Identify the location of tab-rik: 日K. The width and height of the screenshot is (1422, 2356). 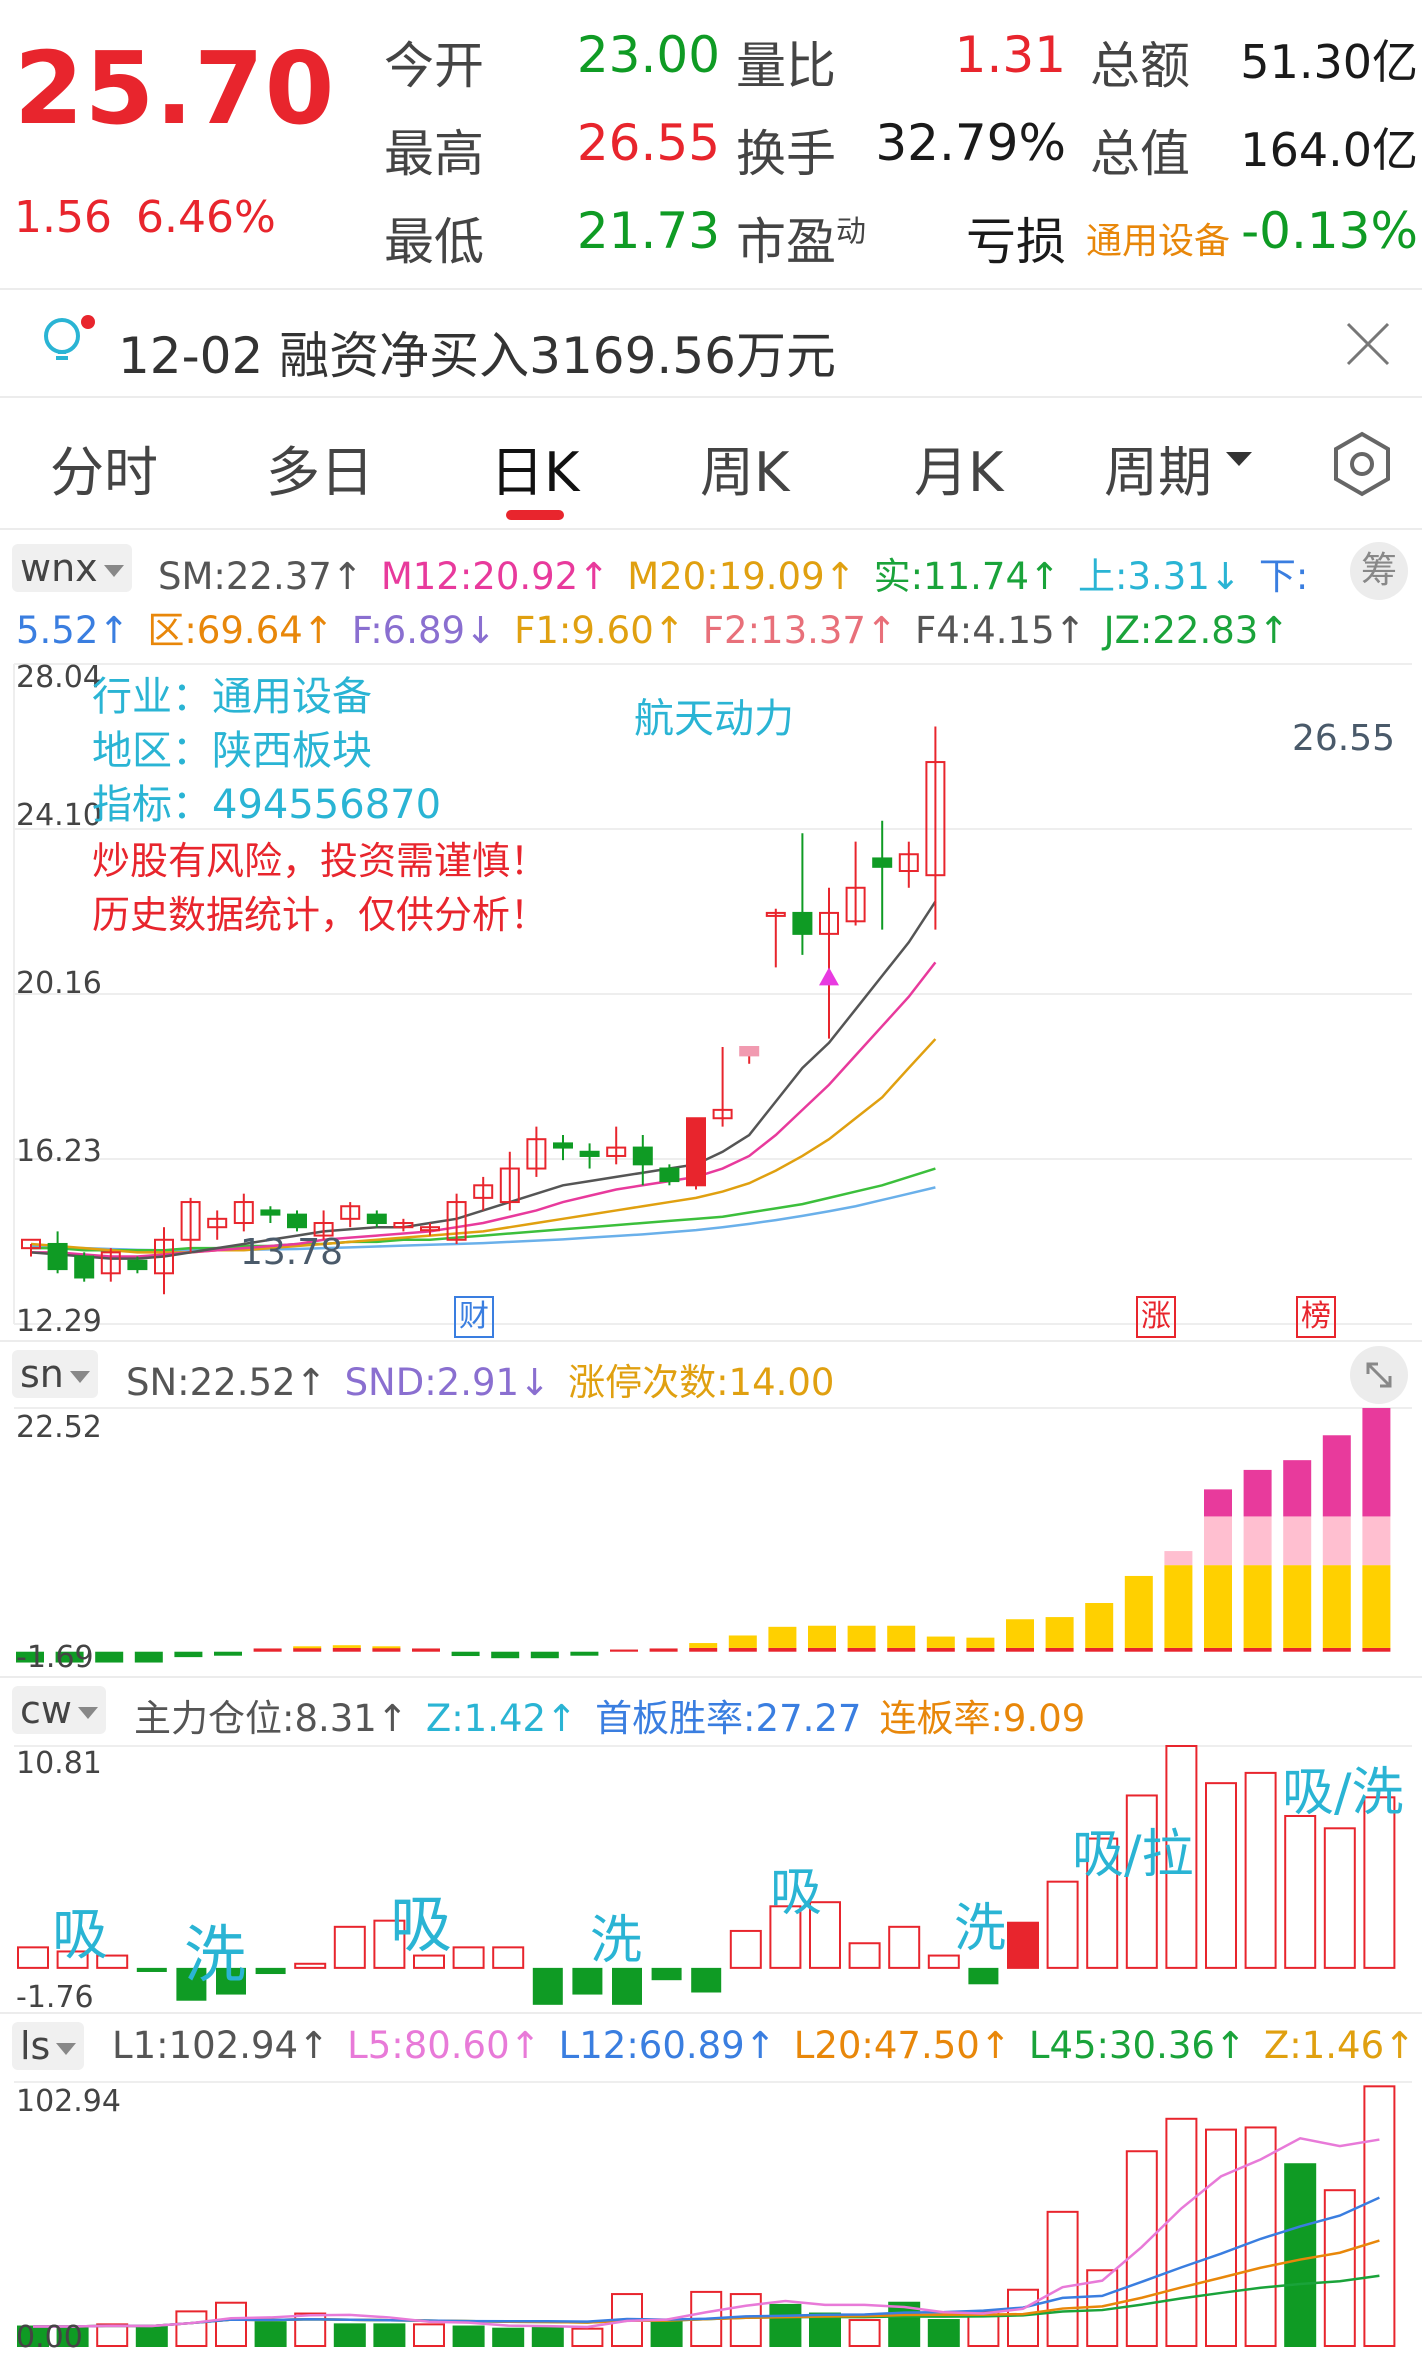
(535, 472).